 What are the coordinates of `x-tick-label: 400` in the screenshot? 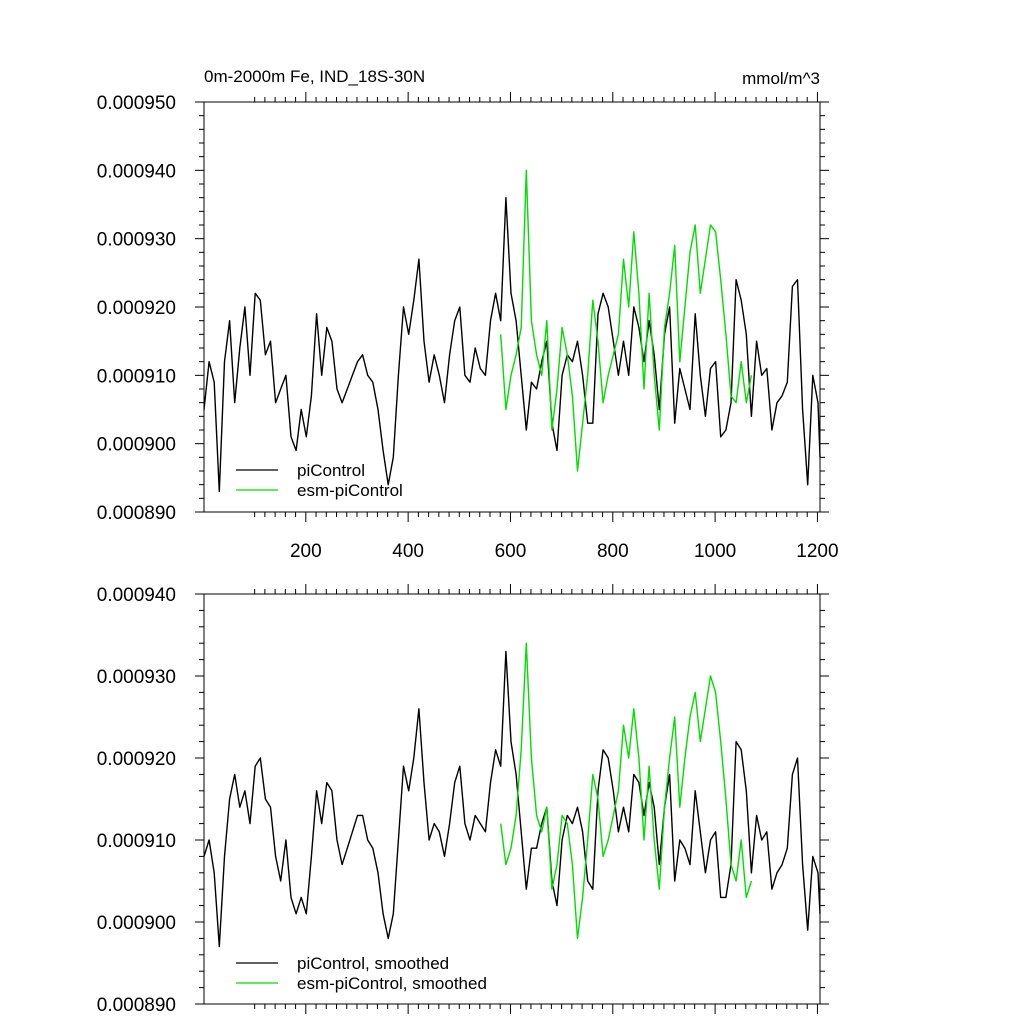 It's located at (408, 551).